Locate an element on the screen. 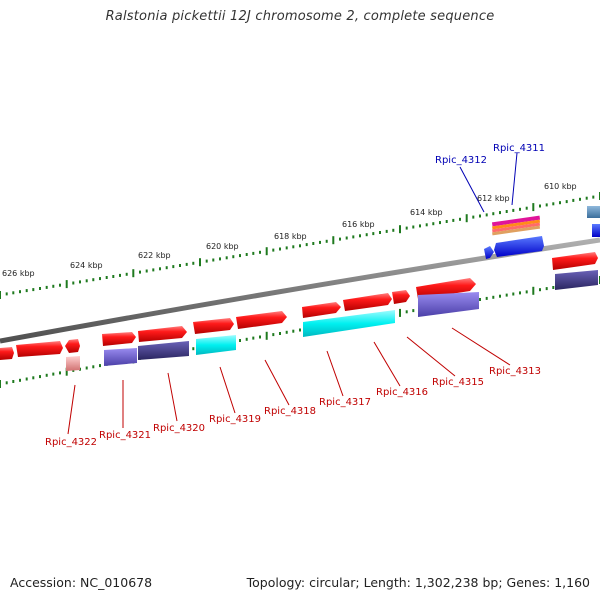 This screenshot has height=600, width=600. top-features is located at coordinates (542, 232).